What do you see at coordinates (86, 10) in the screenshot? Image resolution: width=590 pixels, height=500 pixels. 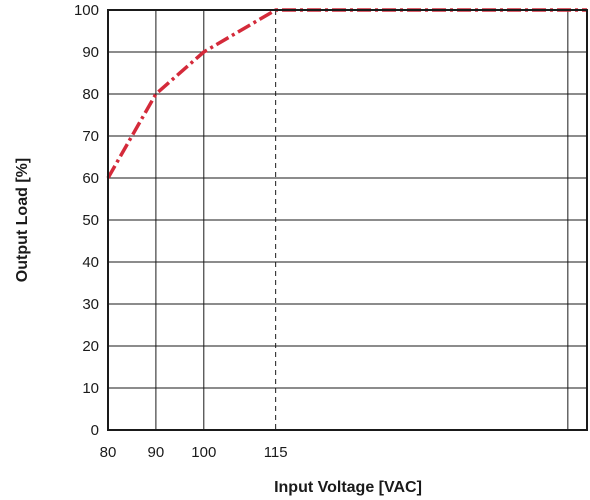 I see `y-tick-label: 100` at bounding box center [86, 10].